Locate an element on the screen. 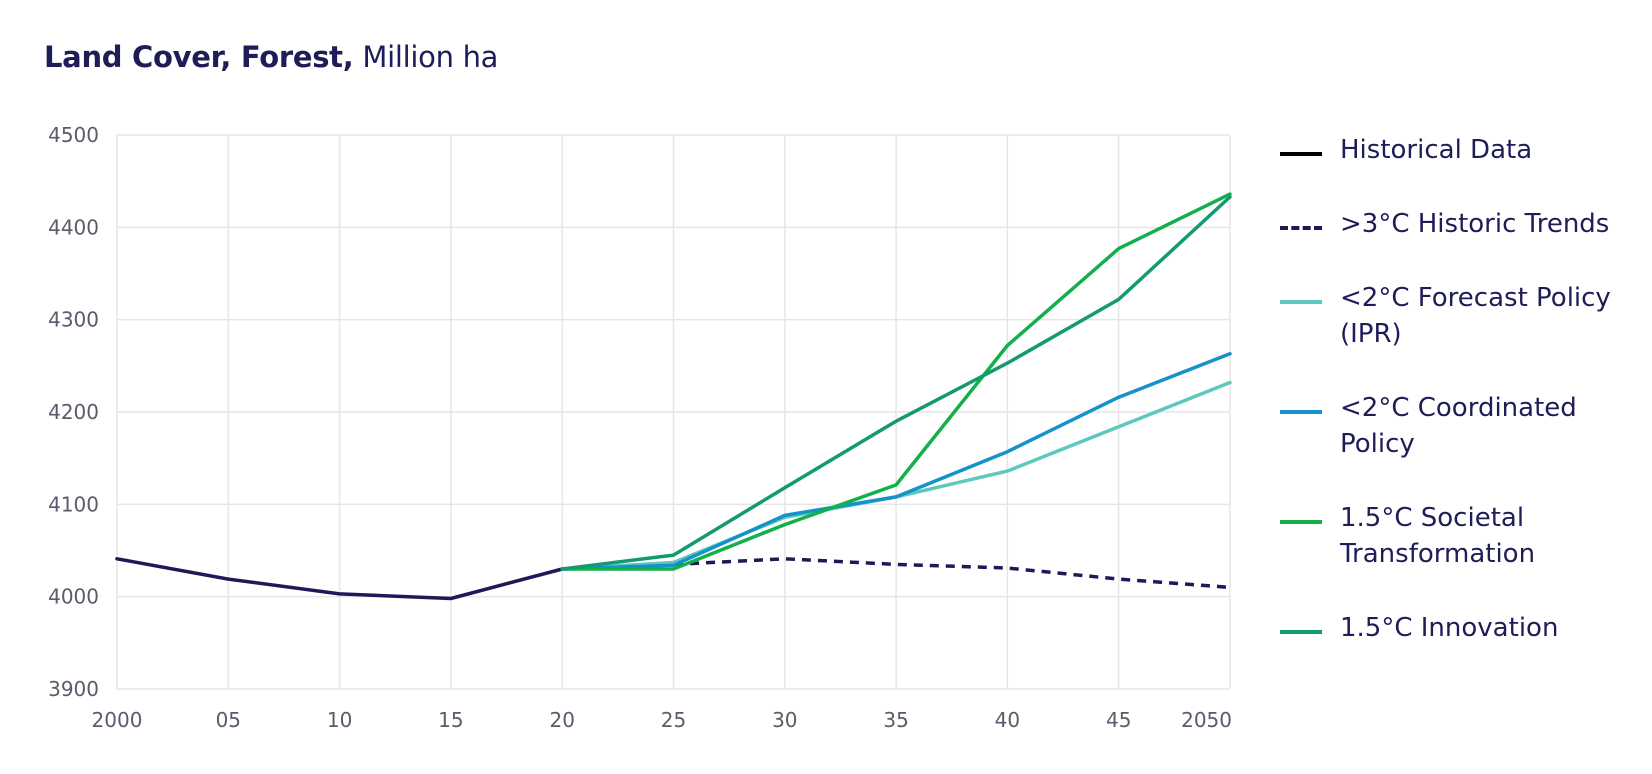  legend-label: >3°C Historic Trends is located at coordinates (1475, 224).